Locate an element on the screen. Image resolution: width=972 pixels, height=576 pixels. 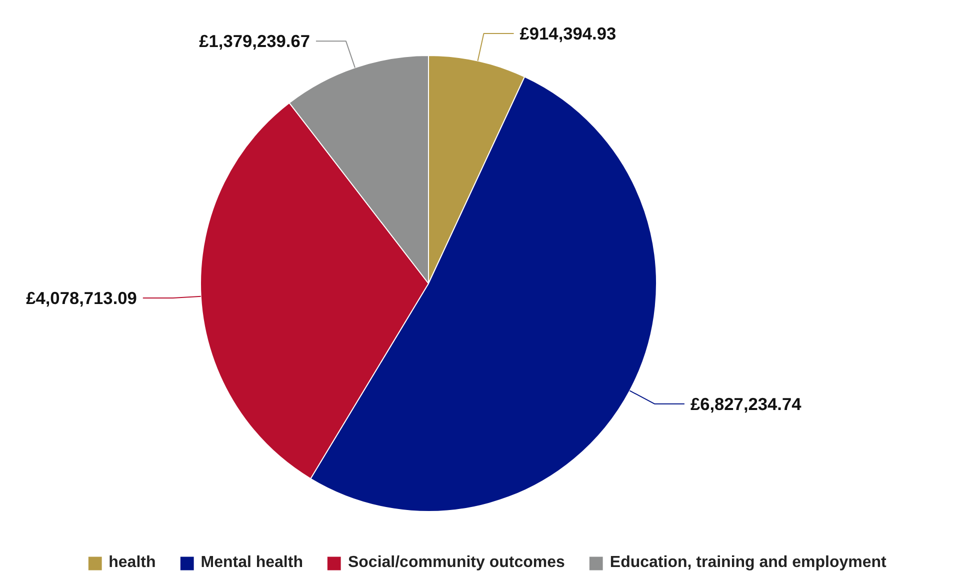
legend-label: health is located at coordinates (132, 563).